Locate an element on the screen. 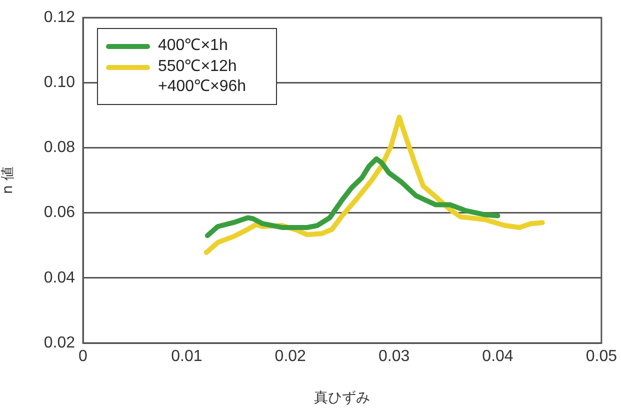 The image size is (621, 409). y-tick-label: 0.02 is located at coordinates (60, 343).